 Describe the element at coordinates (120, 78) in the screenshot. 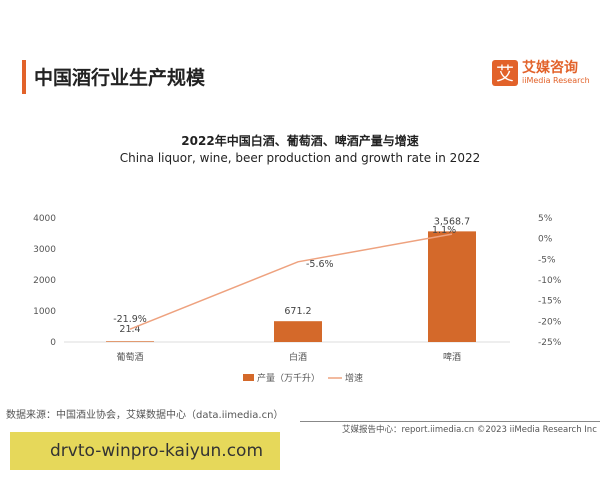

I see `page-title: 中国酒行业生产规模` at that location.